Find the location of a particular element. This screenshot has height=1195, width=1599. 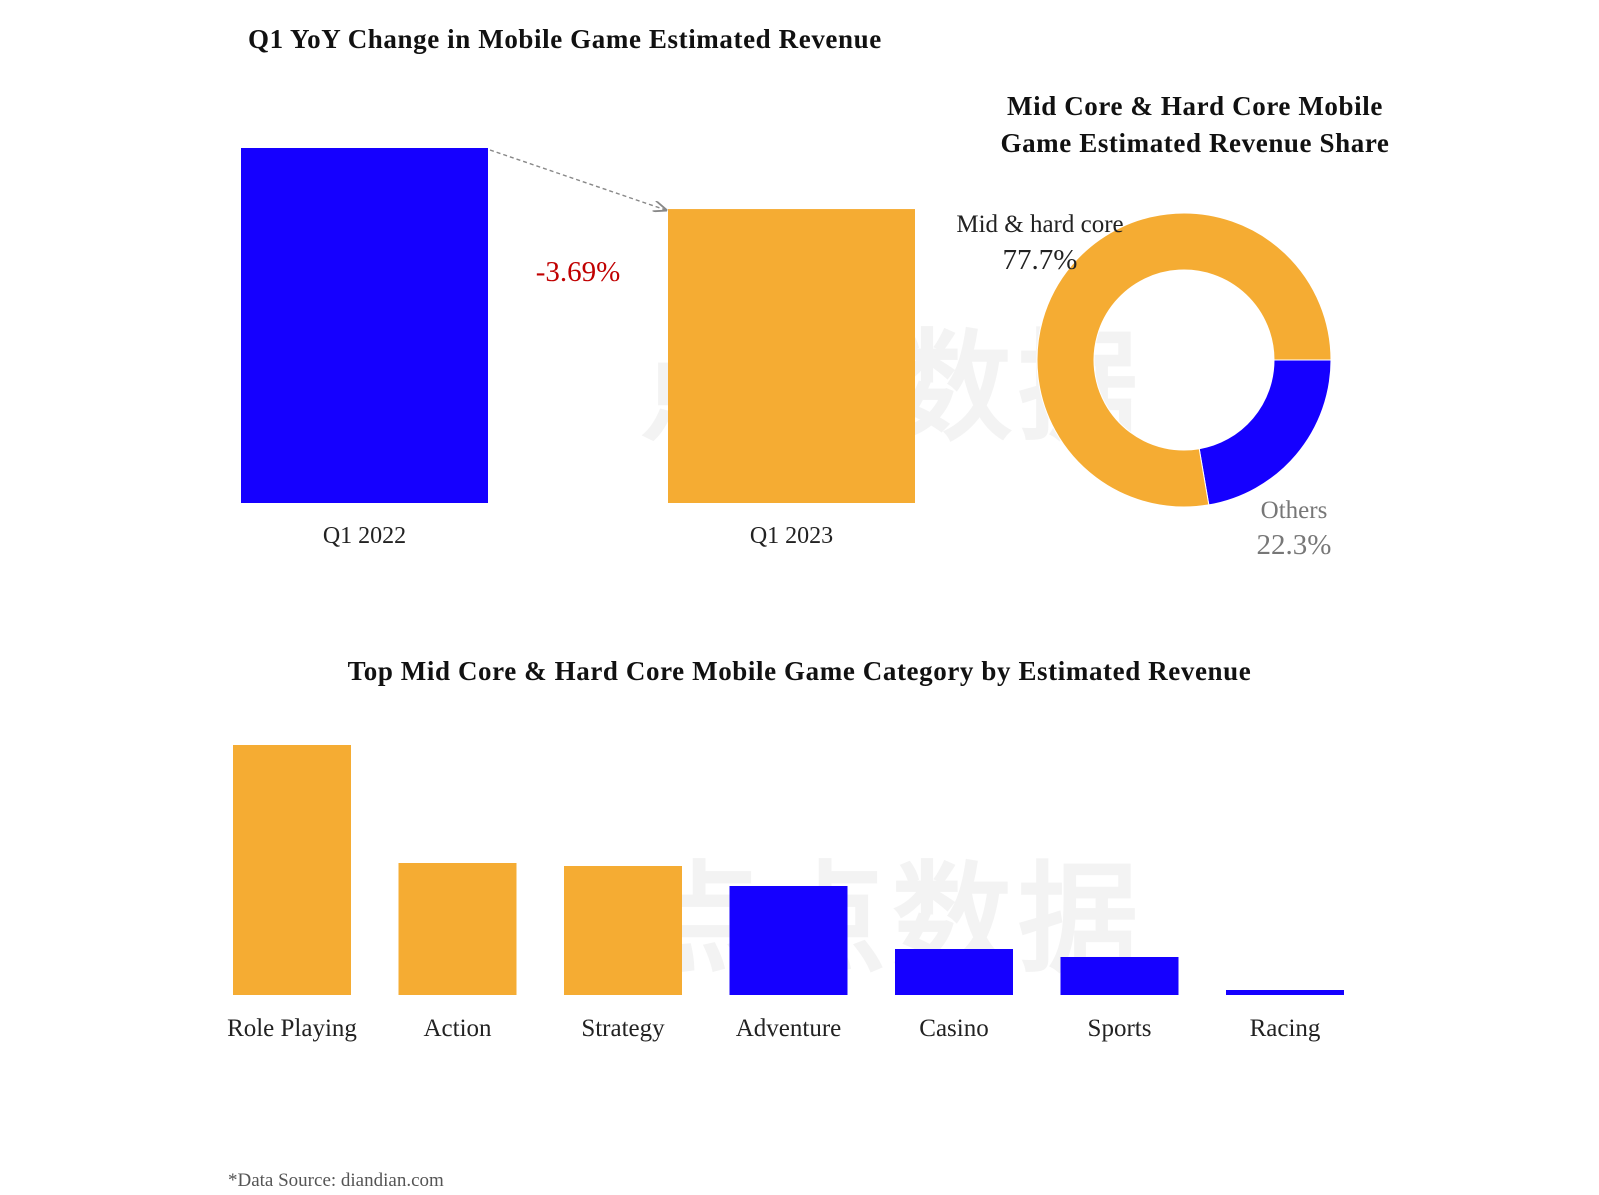

bar-q1-2022 is located at coordinates (364, 325).